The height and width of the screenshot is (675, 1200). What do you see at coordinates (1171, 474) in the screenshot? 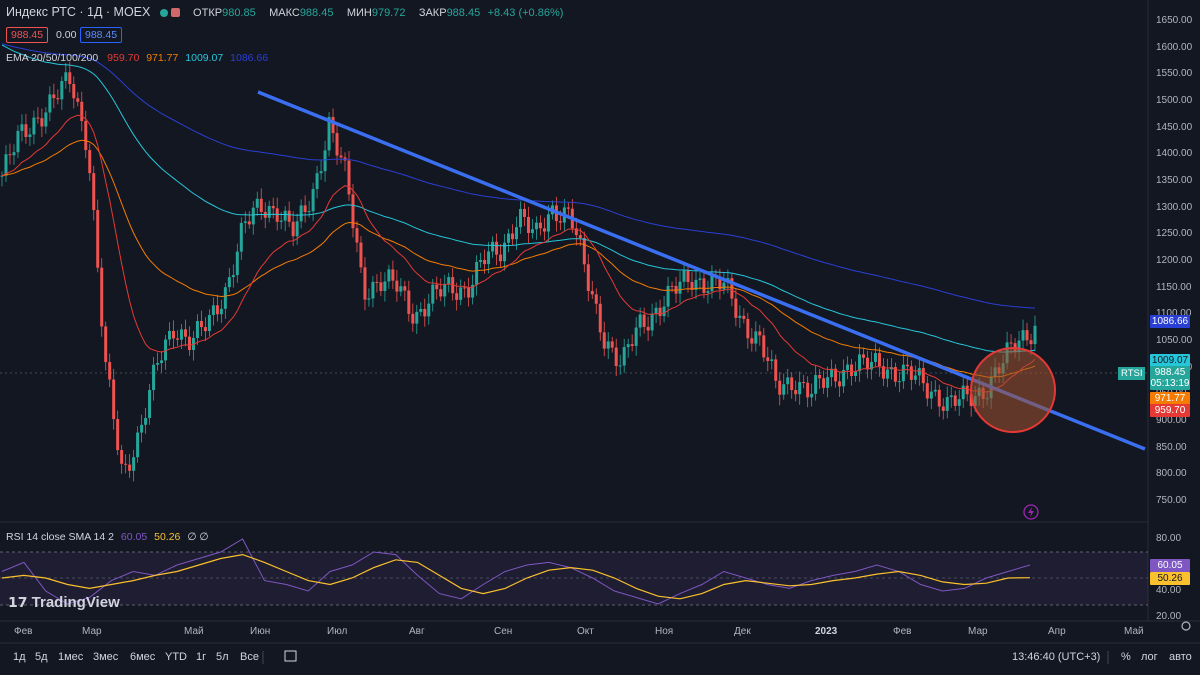
I see `price-axis-label: 800.00` at bounding box center [1171, 474].